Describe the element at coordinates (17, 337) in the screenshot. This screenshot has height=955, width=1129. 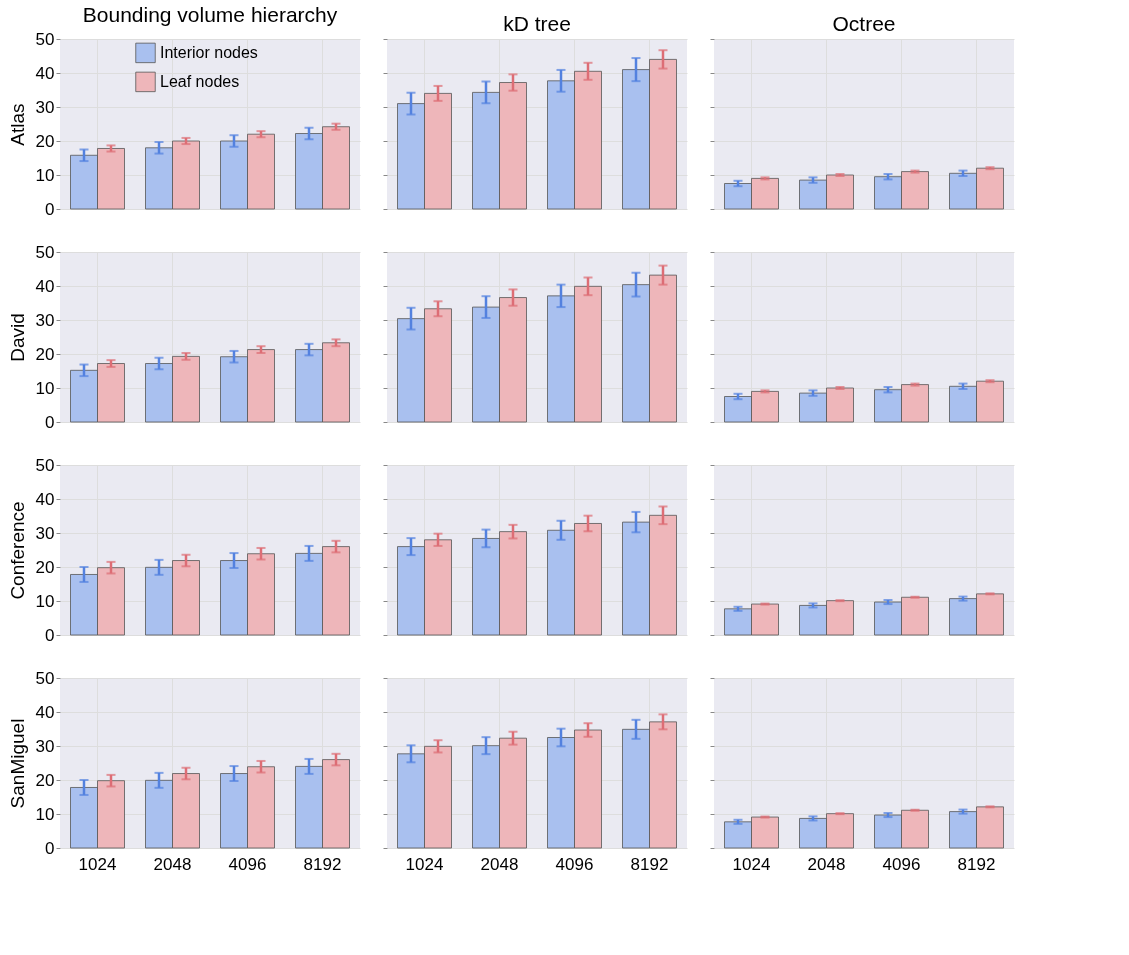
I see `y-axis-title: David` at that location.